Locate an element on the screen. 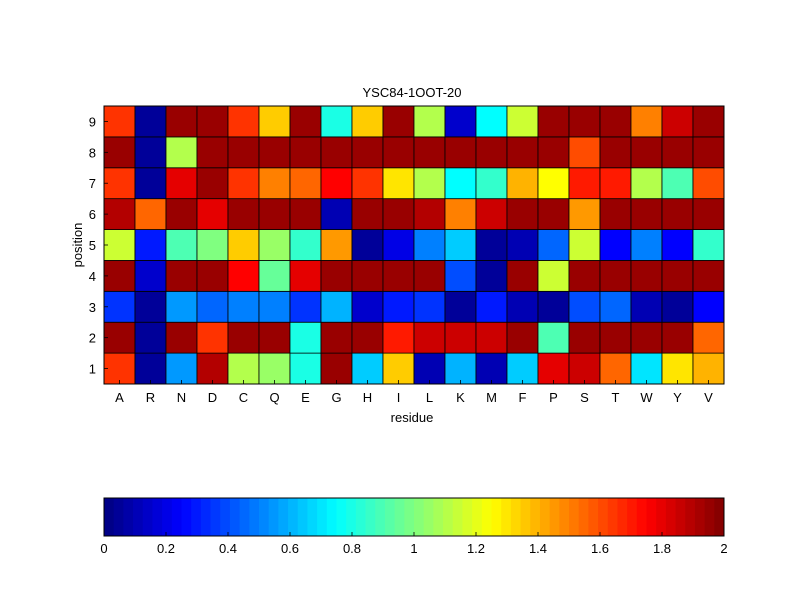 This screenshot has width=800, height=600. chart-title: YSC84-1OOT-20 is located at coordinates (412, 92).